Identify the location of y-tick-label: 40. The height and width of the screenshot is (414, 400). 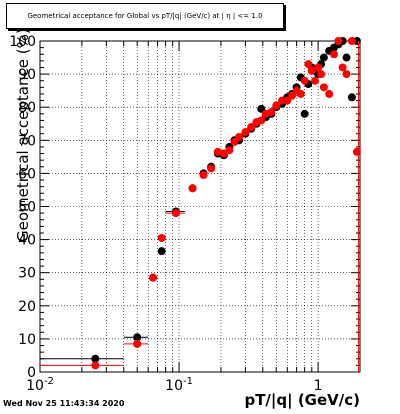
(27, 241).